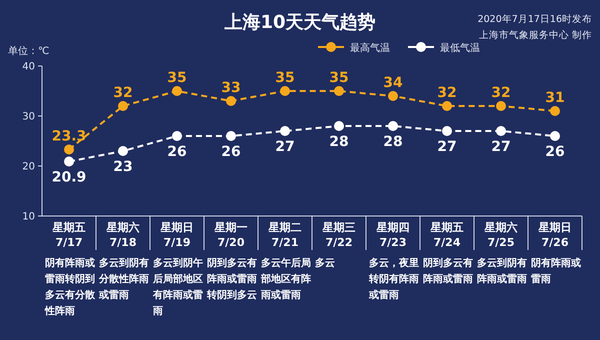  What do you see at coordinates (28, 67) in the screenshot?
I see `y-tick-label: 40` at bounding box center [28, 67].